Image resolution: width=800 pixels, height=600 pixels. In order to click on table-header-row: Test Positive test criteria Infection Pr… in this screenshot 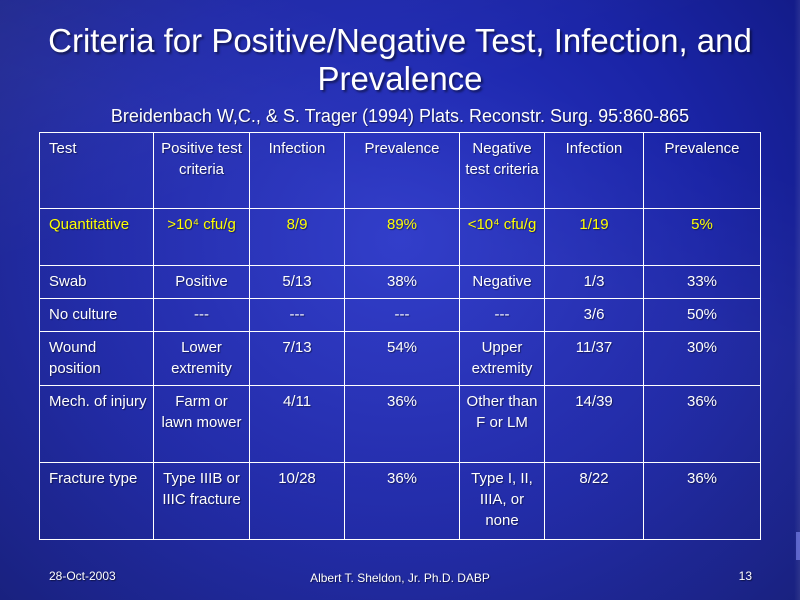, I will do `click(400, 170)`.